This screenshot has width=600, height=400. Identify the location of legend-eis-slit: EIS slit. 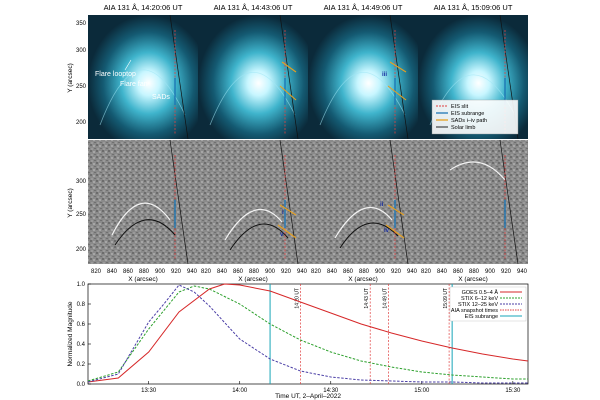
(460, 107).